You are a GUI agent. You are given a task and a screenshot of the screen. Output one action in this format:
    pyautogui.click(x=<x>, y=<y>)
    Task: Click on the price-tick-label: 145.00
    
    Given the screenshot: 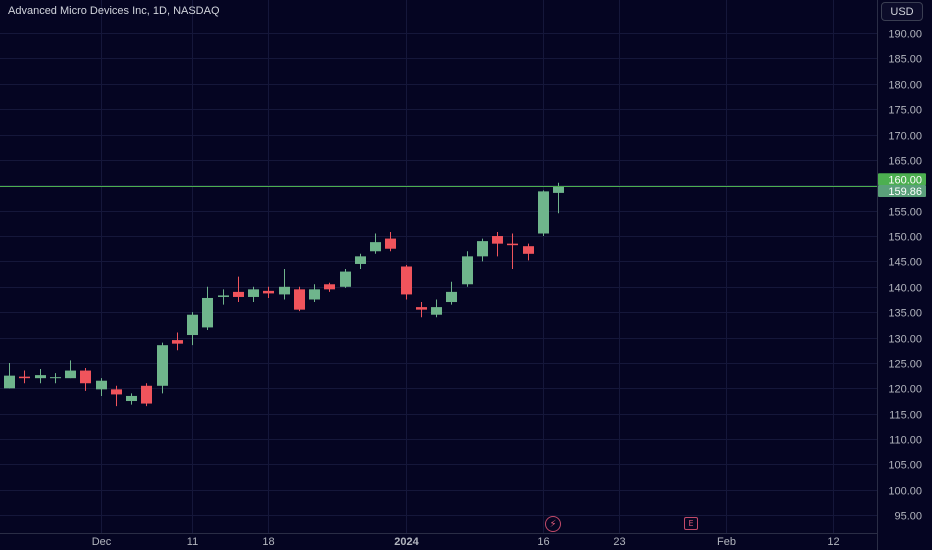 What is the action you would take?
    pyautogui.click(x=905, y=263)
    